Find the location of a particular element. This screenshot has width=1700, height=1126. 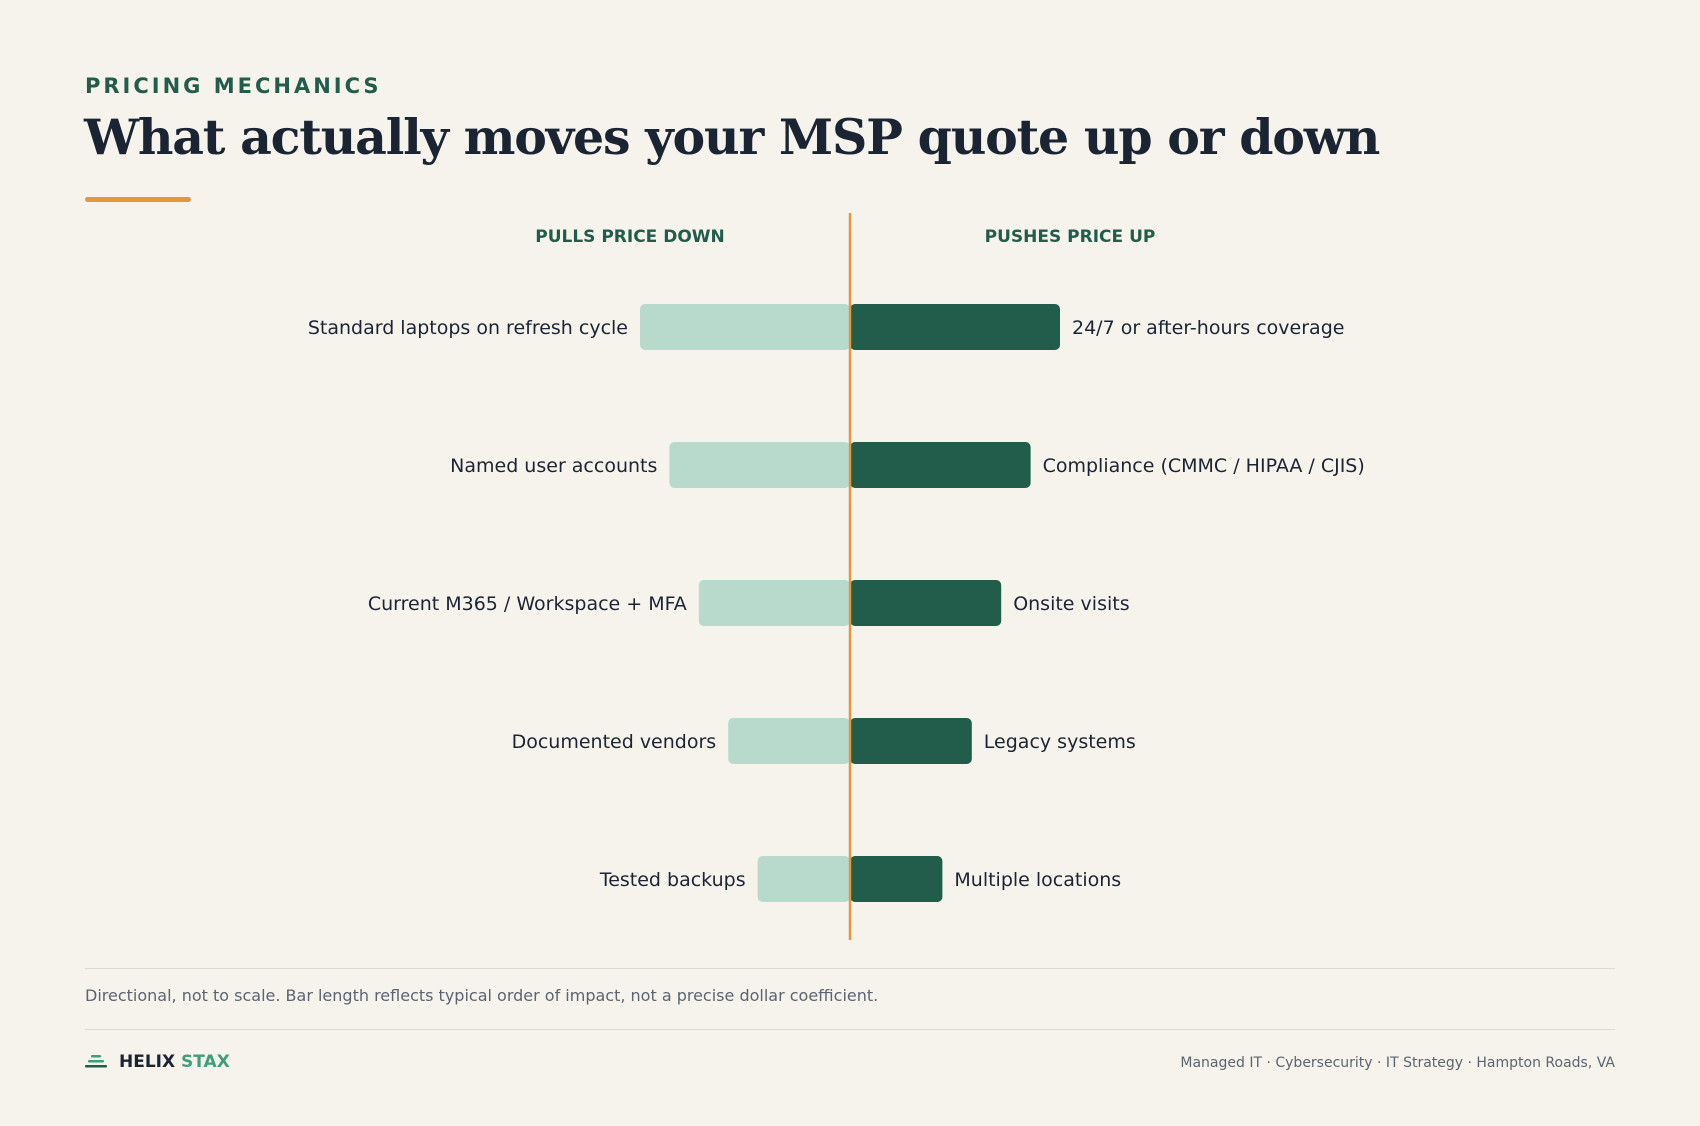

brand-logo: HELIX STAX is located at coordinates (157, 1062).